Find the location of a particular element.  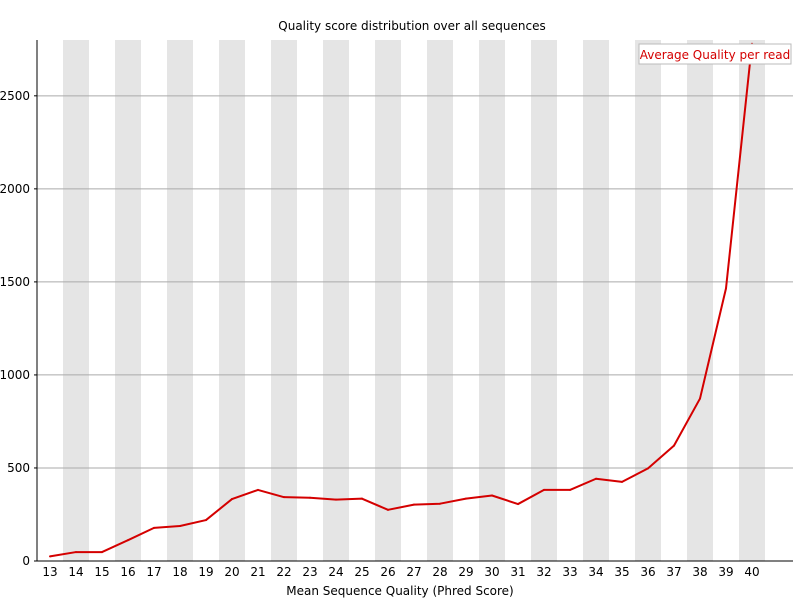

x-tick-label: 40 is located at coordinates (751, 572).